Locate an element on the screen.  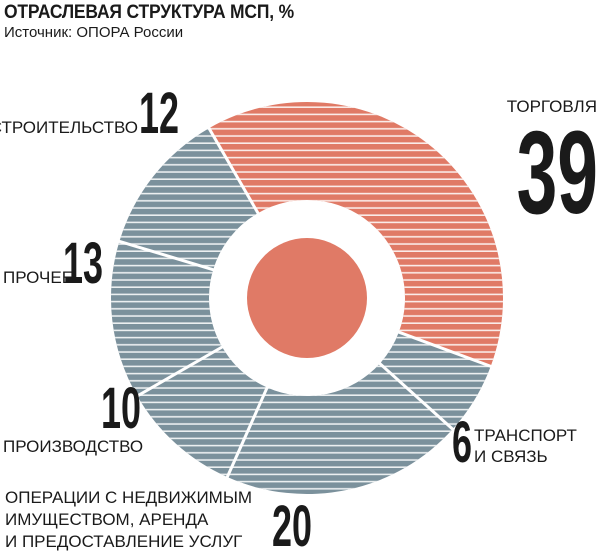
label-transport-line-1: ТРАНСПОРТ is located at coordinates (525, 435).